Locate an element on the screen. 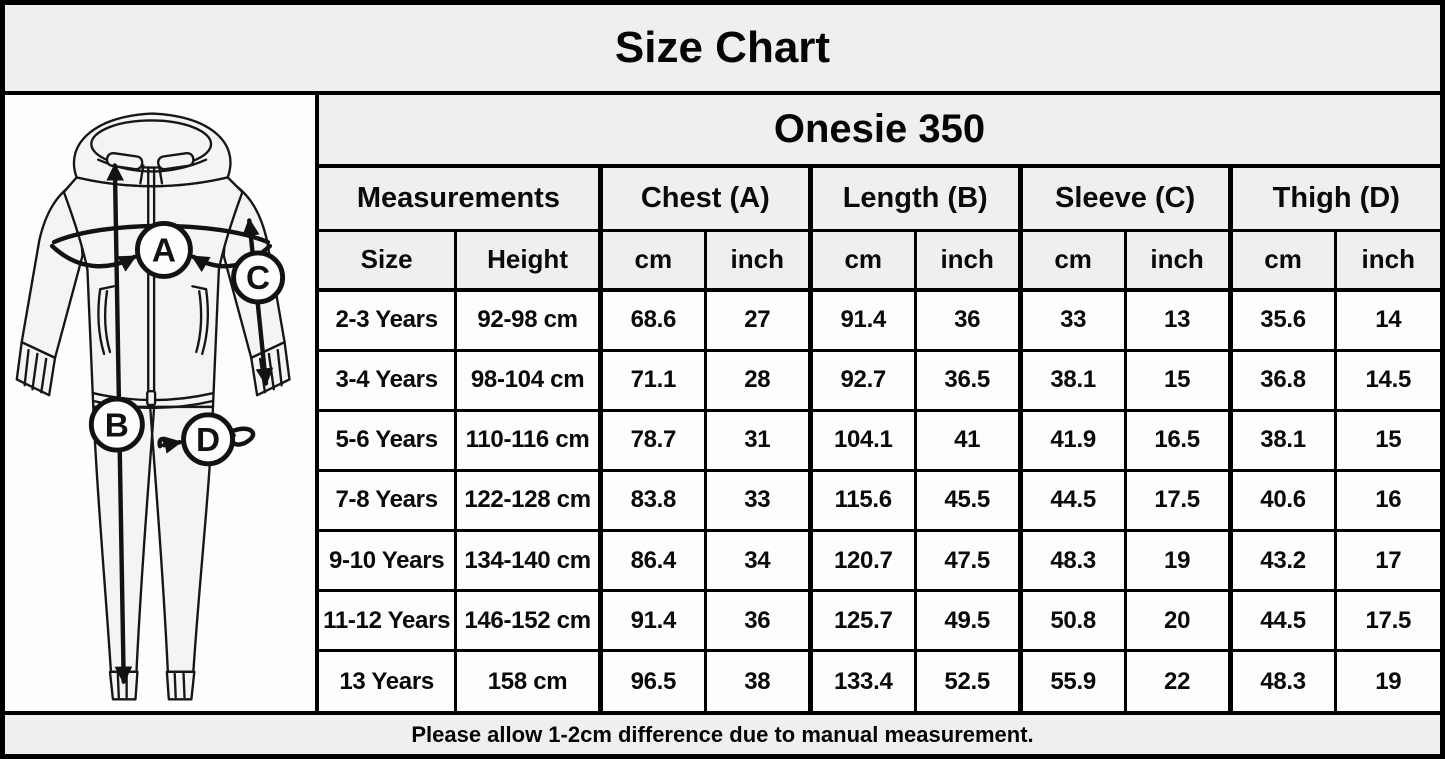  cell-size: 5-6 Years is located at coordinates (388, 440).